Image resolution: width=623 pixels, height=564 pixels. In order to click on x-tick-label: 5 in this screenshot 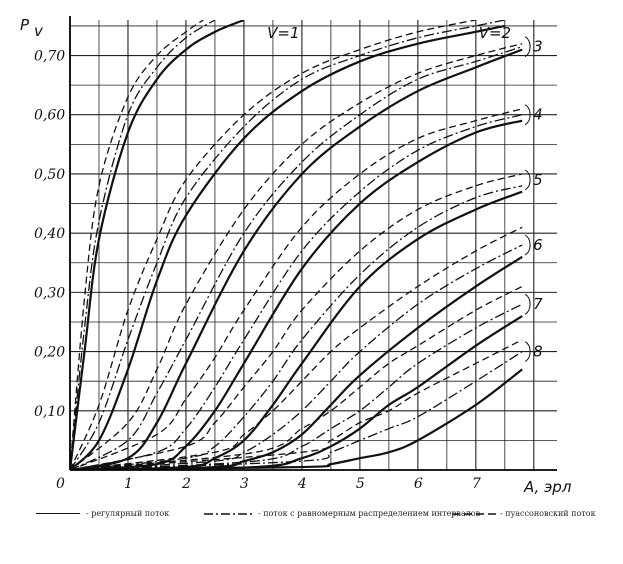, I will do `click(360, 484)`.